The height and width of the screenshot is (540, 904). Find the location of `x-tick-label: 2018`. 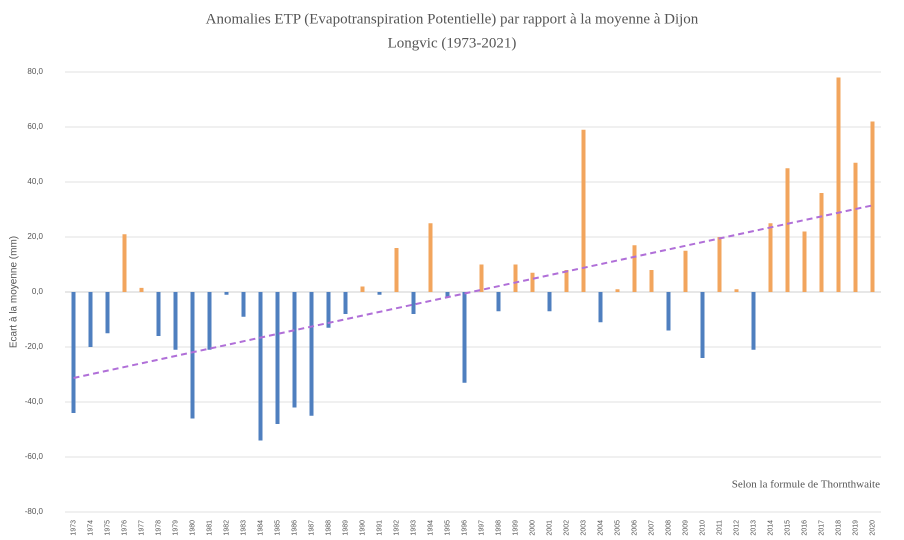

x-tick-label: 2018 is located at coordinates (838, 528).